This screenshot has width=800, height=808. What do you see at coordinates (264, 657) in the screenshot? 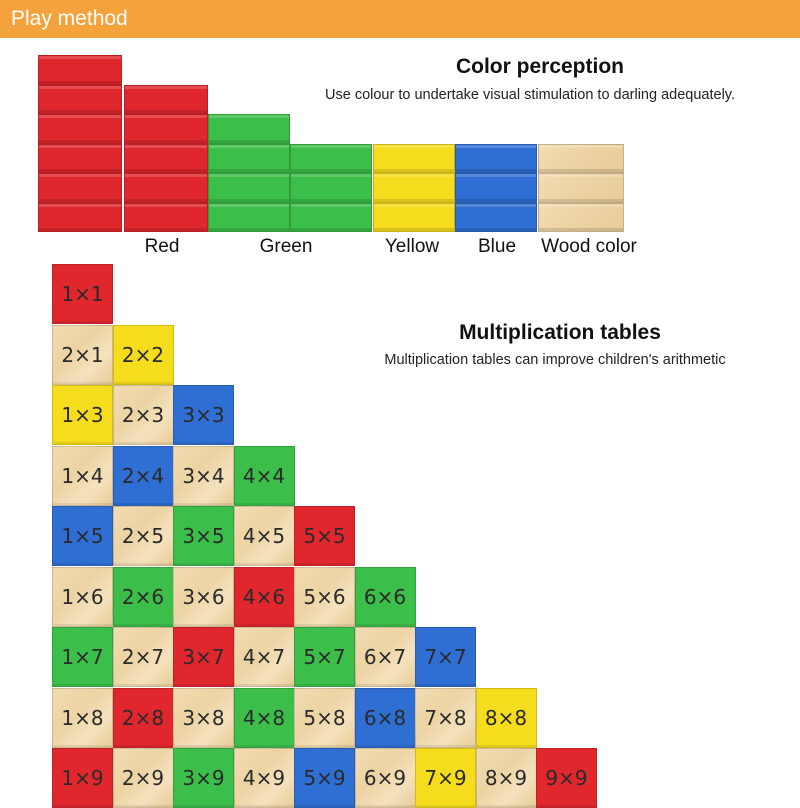
I see `tile-4x7: 4×7` at bounding box center [264, 657].